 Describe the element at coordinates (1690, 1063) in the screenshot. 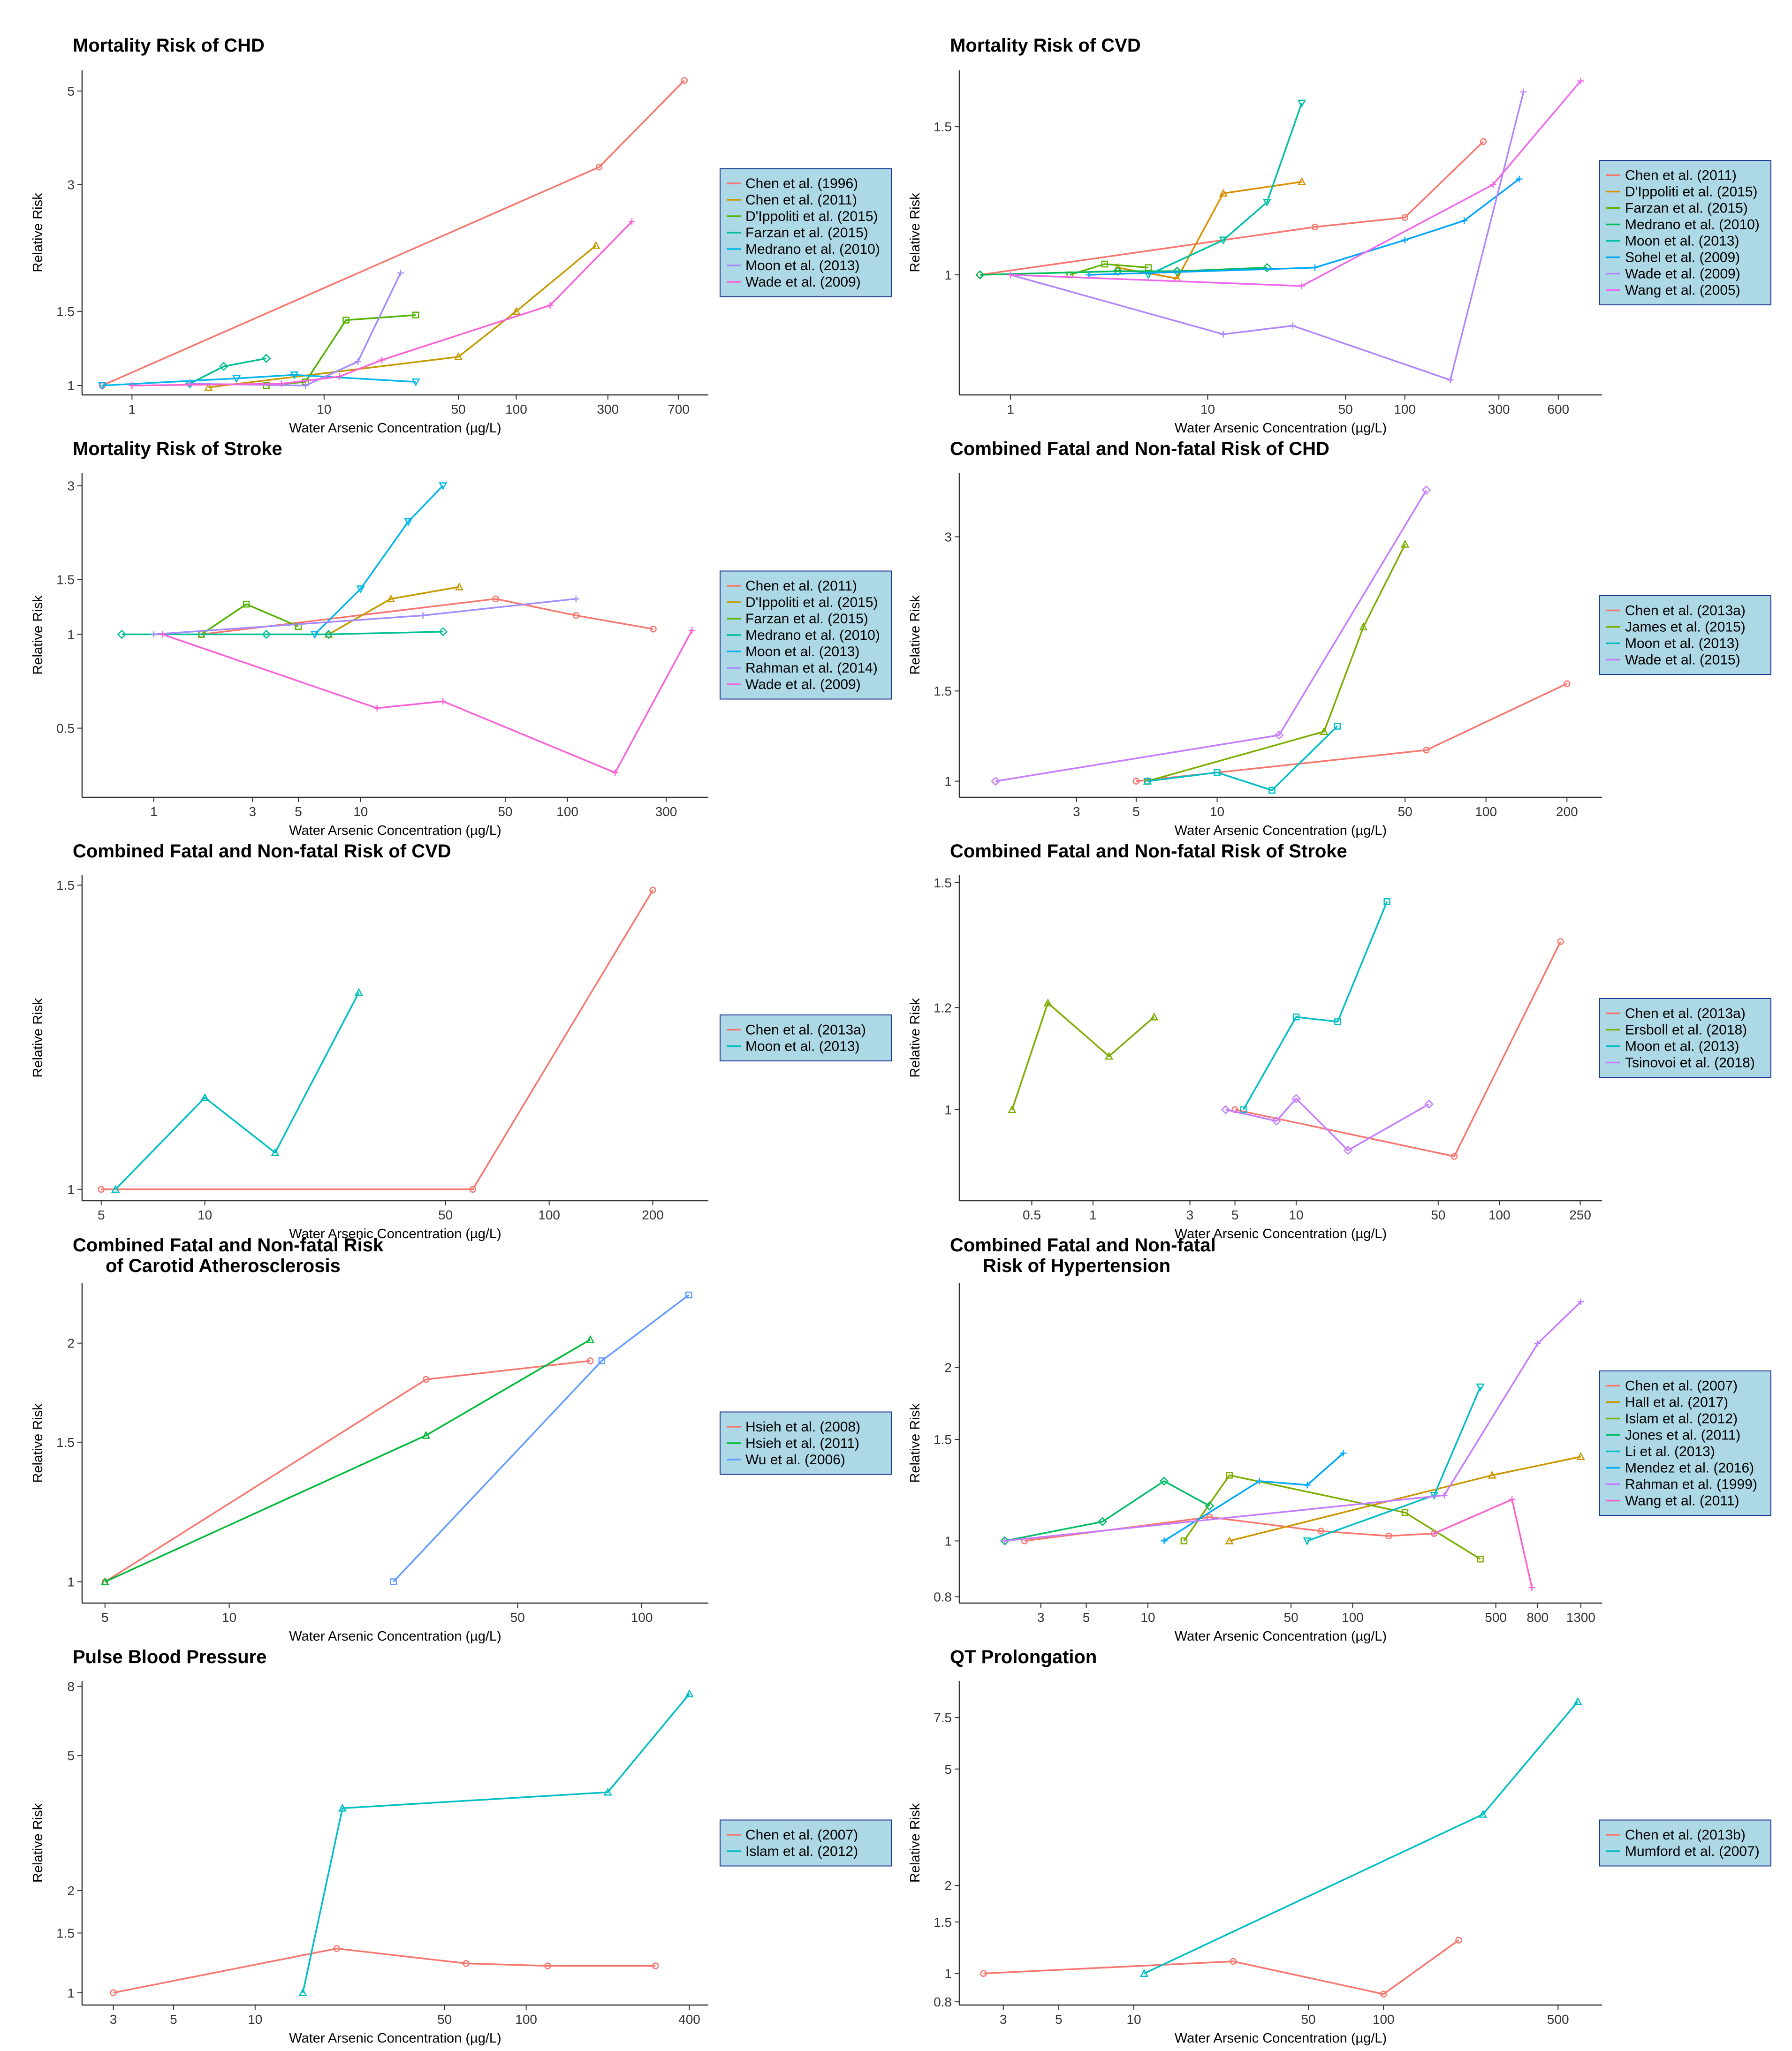

I see `legend-entry: Tsinovoi et al. (2018)` at that location.